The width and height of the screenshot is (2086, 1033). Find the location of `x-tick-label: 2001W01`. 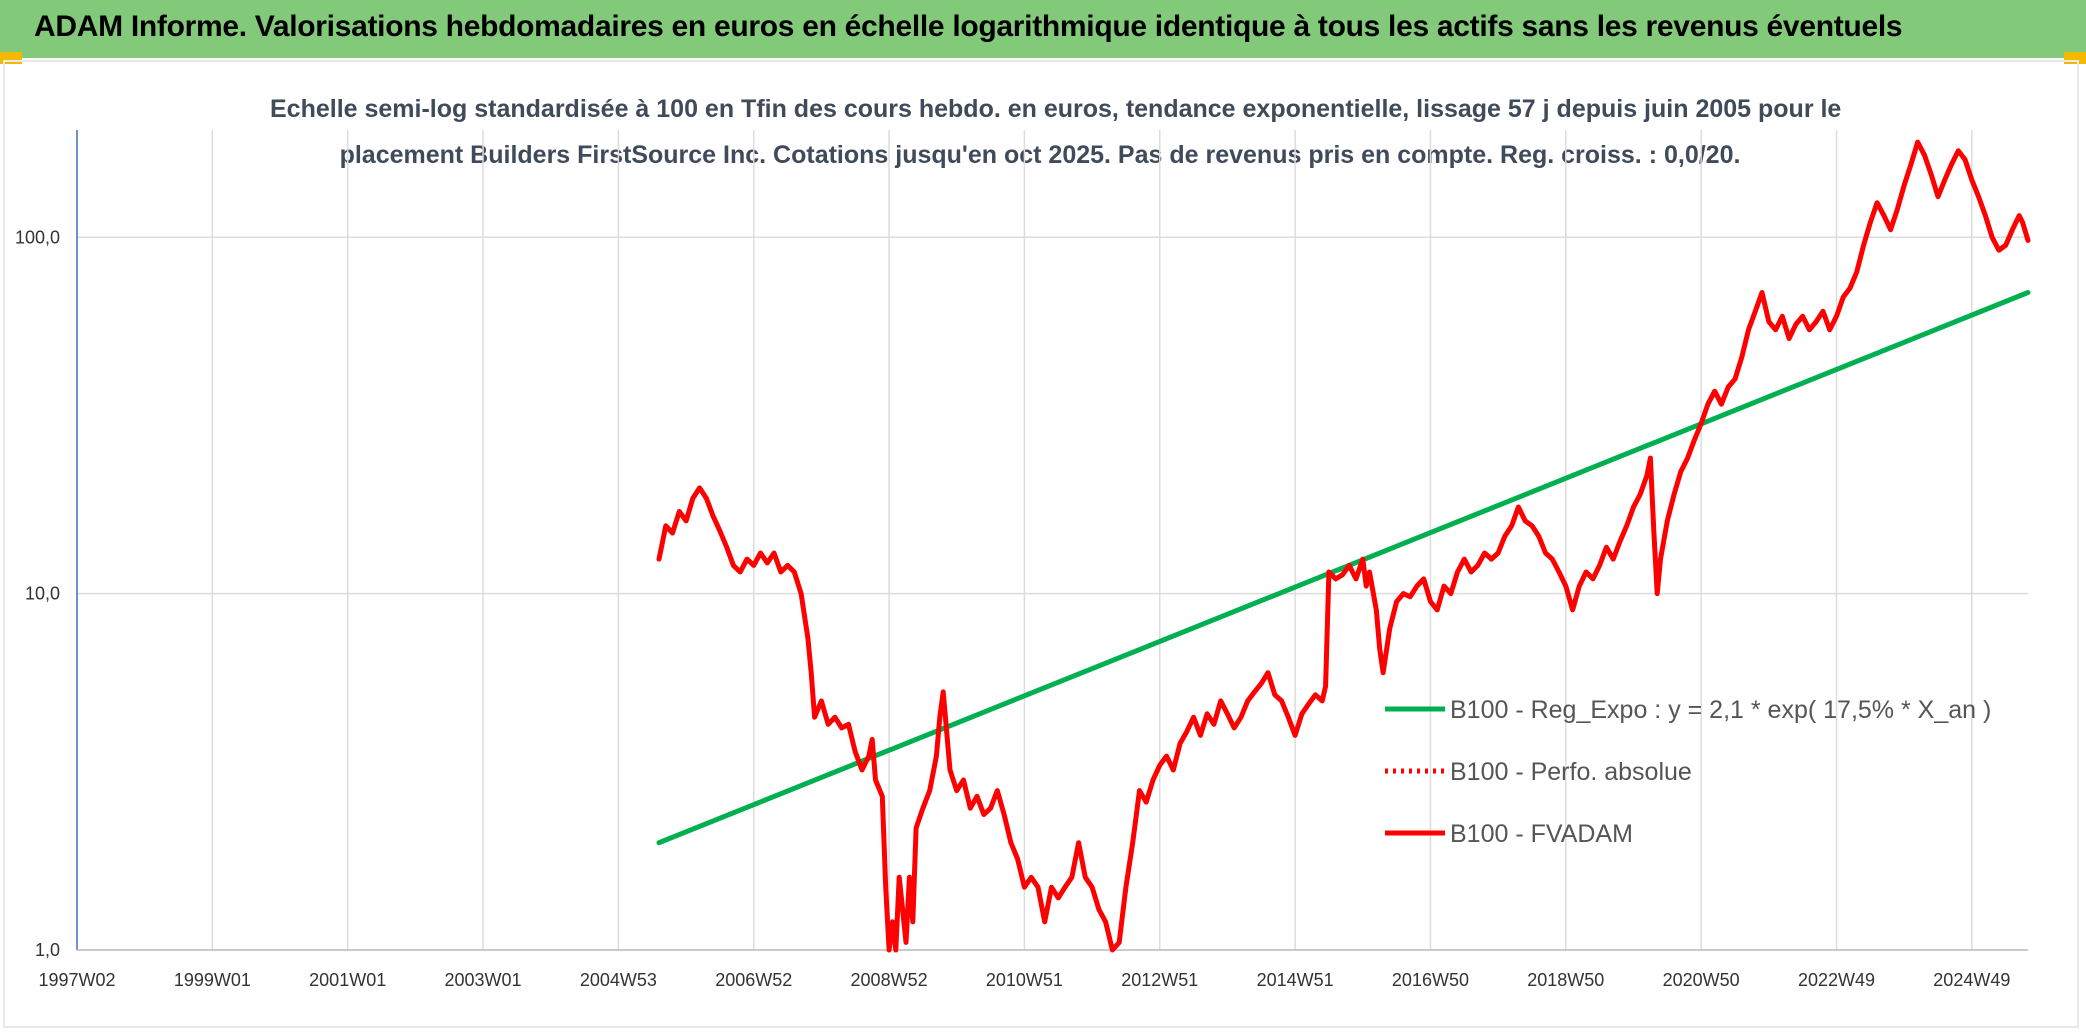

x-tick-label: 2001W01 is located at coordinates (347, 980).